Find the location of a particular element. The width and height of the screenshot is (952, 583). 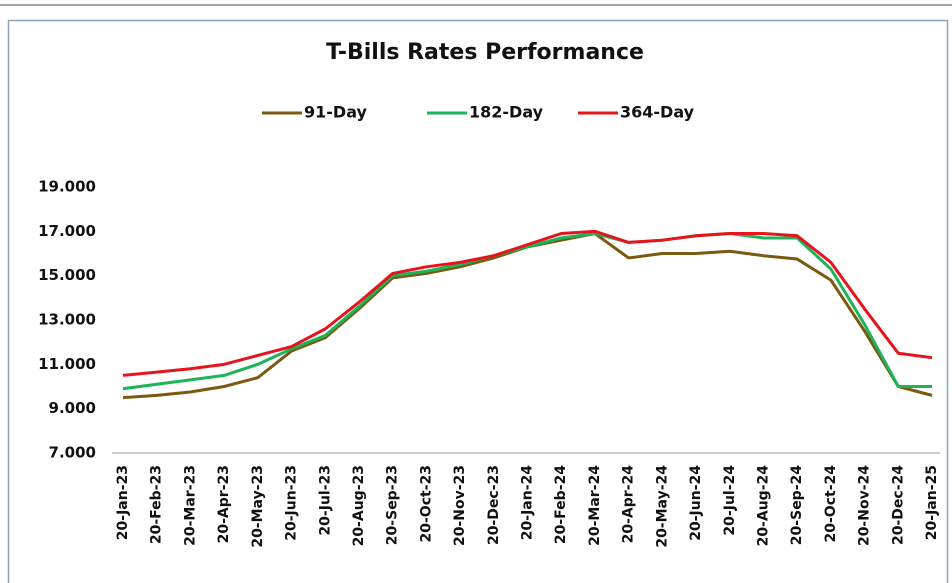

y-tick-label: 19.000 is located at coordinates (67, 187).